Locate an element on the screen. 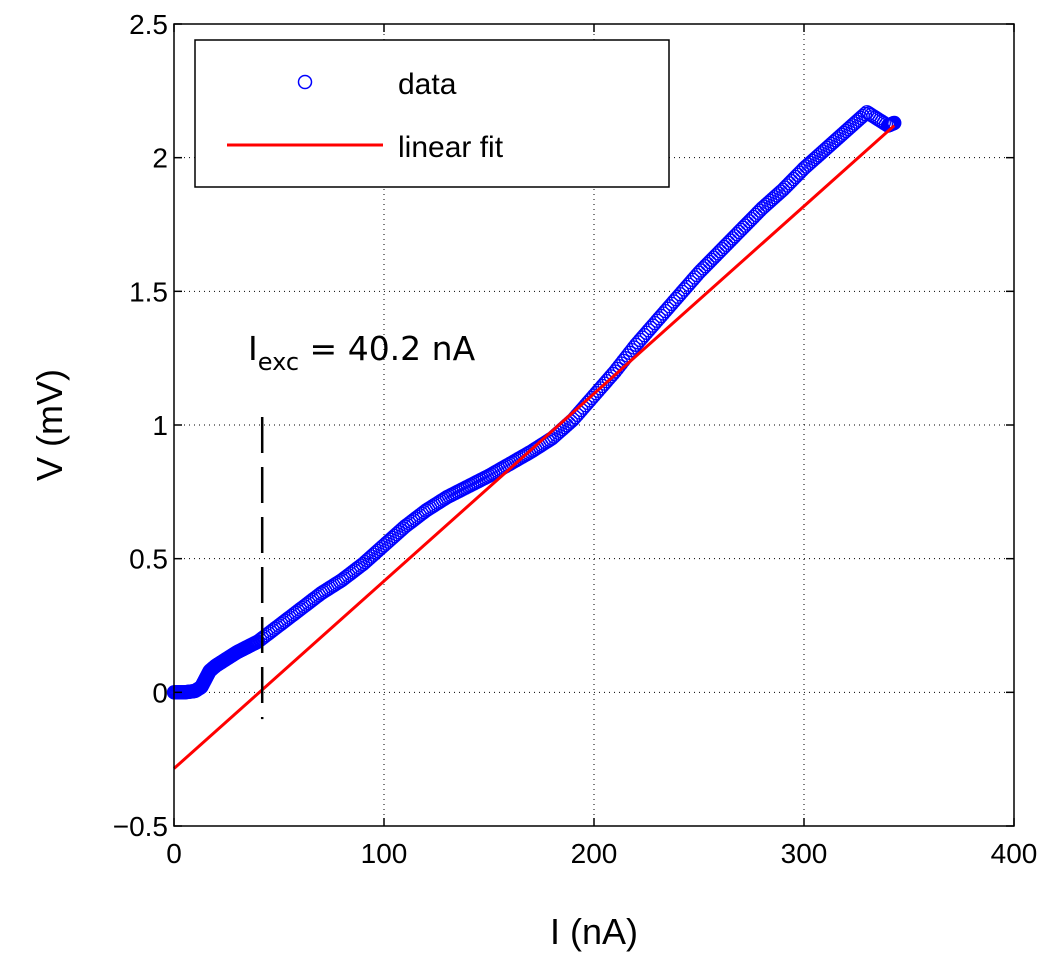 The image size is (1055, 961). svg-text: Iexc = 40.2 nA is located at coordinates (362, 352).